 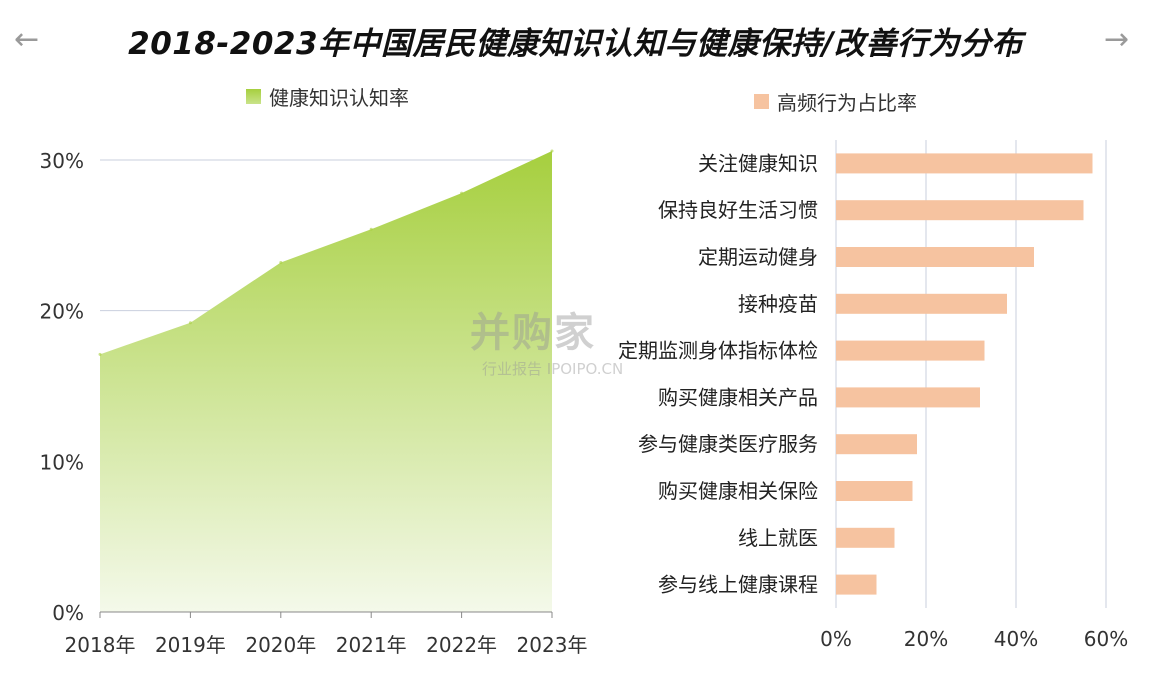 What do you see at coordinates (371, 645) in the screenshot?
I see `area-x-tick-label: 2021年` at bounding box center [371, 645].